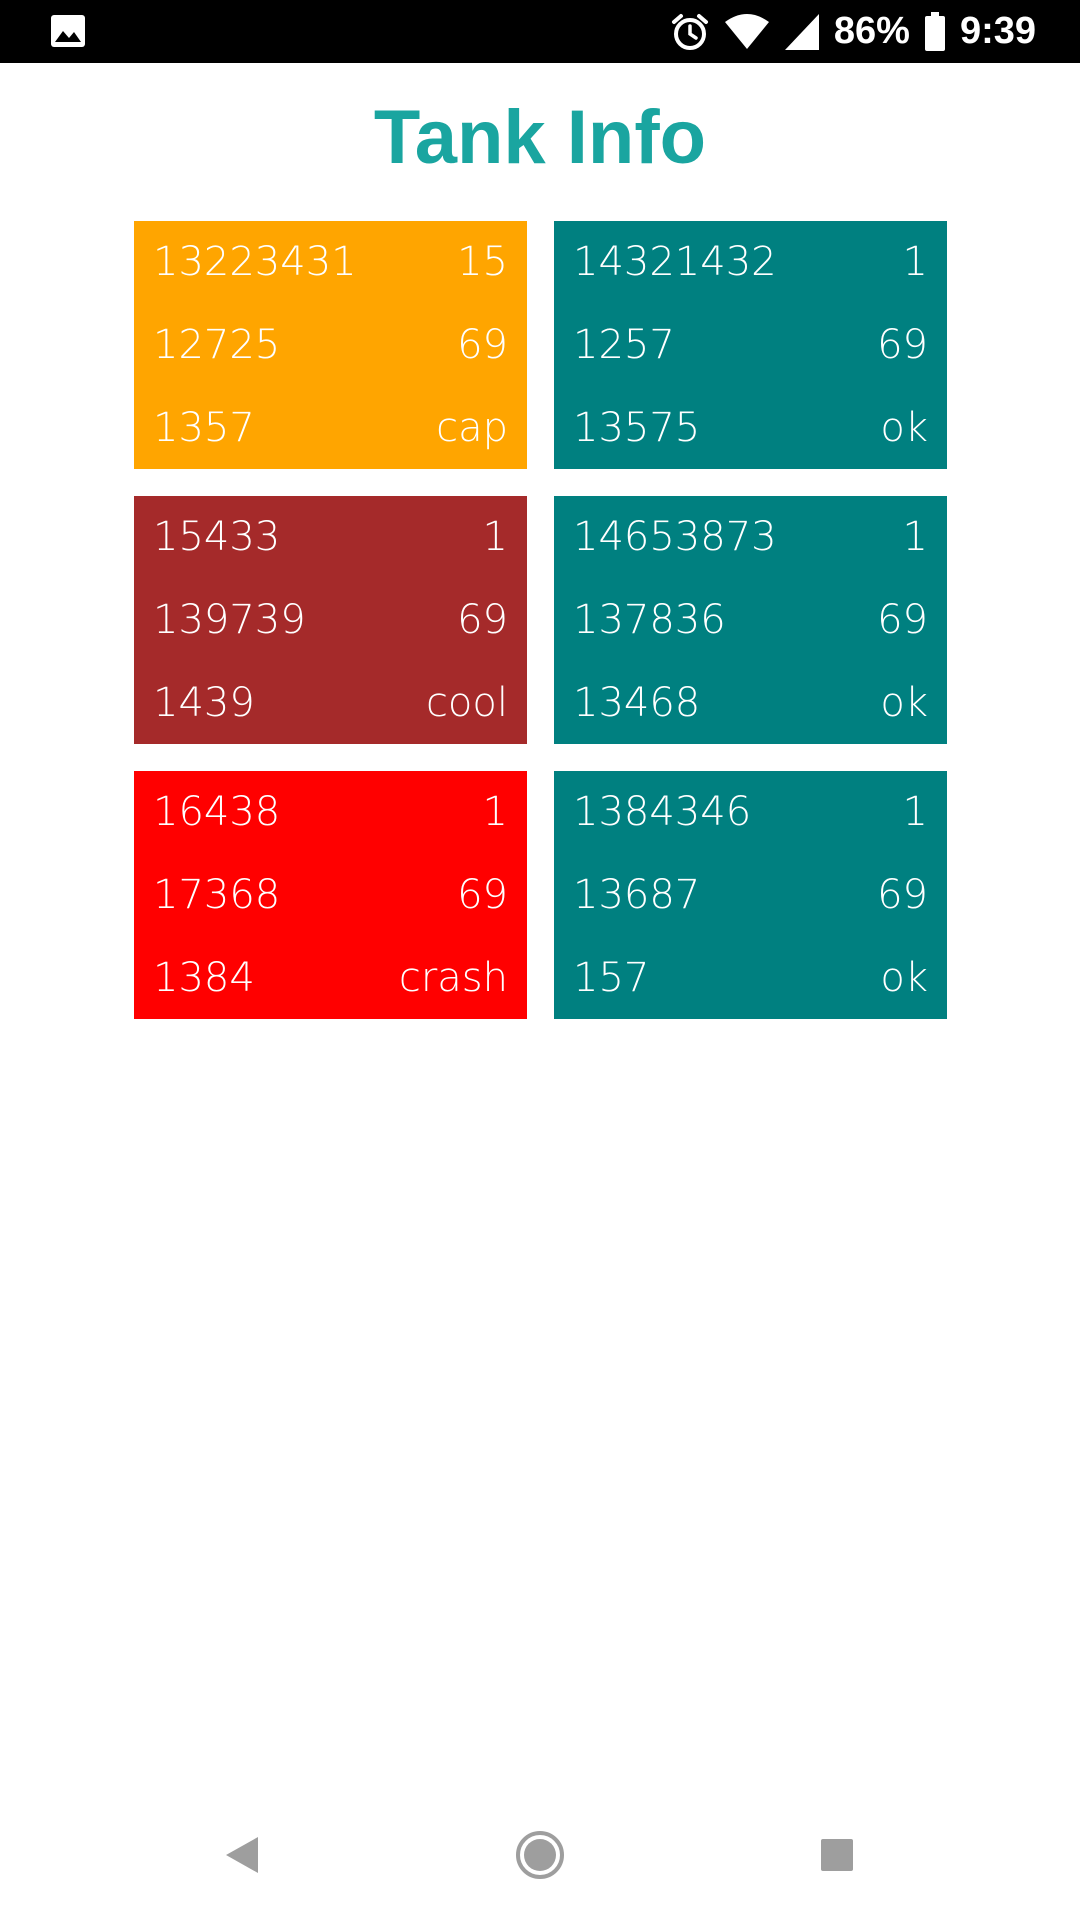 Image resolution: width=1080 pixels, height=1920 pixels. What do you see at coordinates (482, 262) in the screenshot?
I see `tank-value: 15` at bounding box center [482, 262].